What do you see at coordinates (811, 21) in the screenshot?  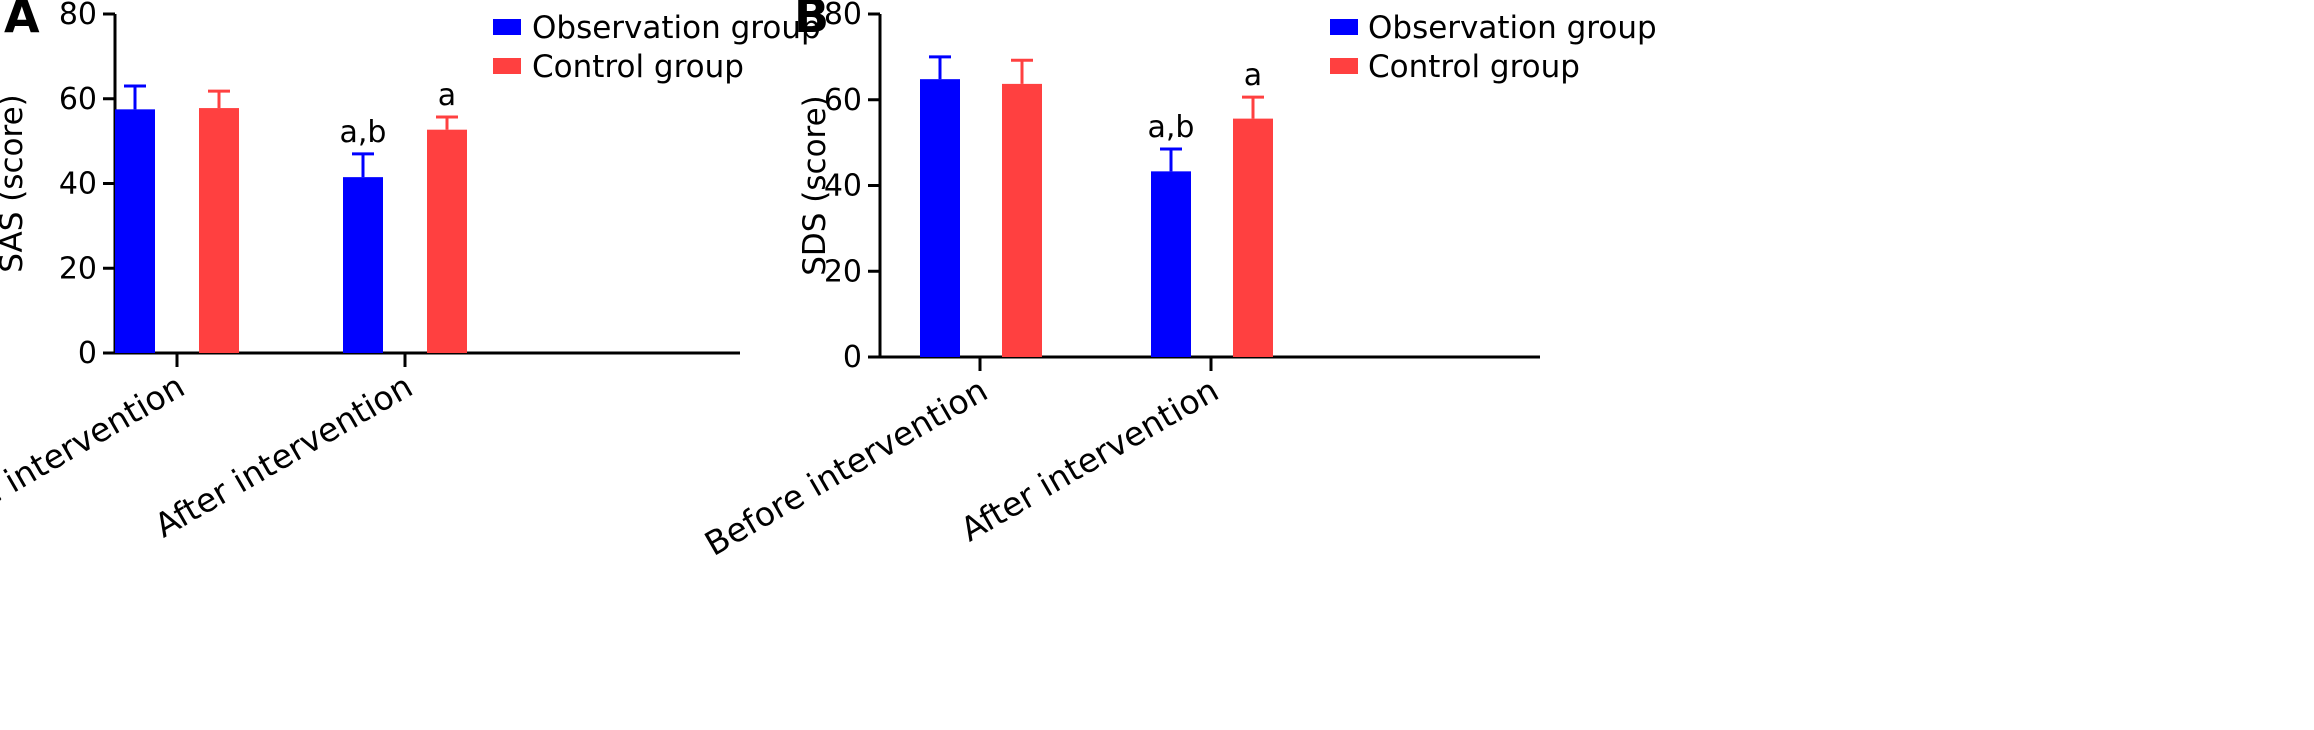 I see `panel-label: B` at bounding box center [811, 21].